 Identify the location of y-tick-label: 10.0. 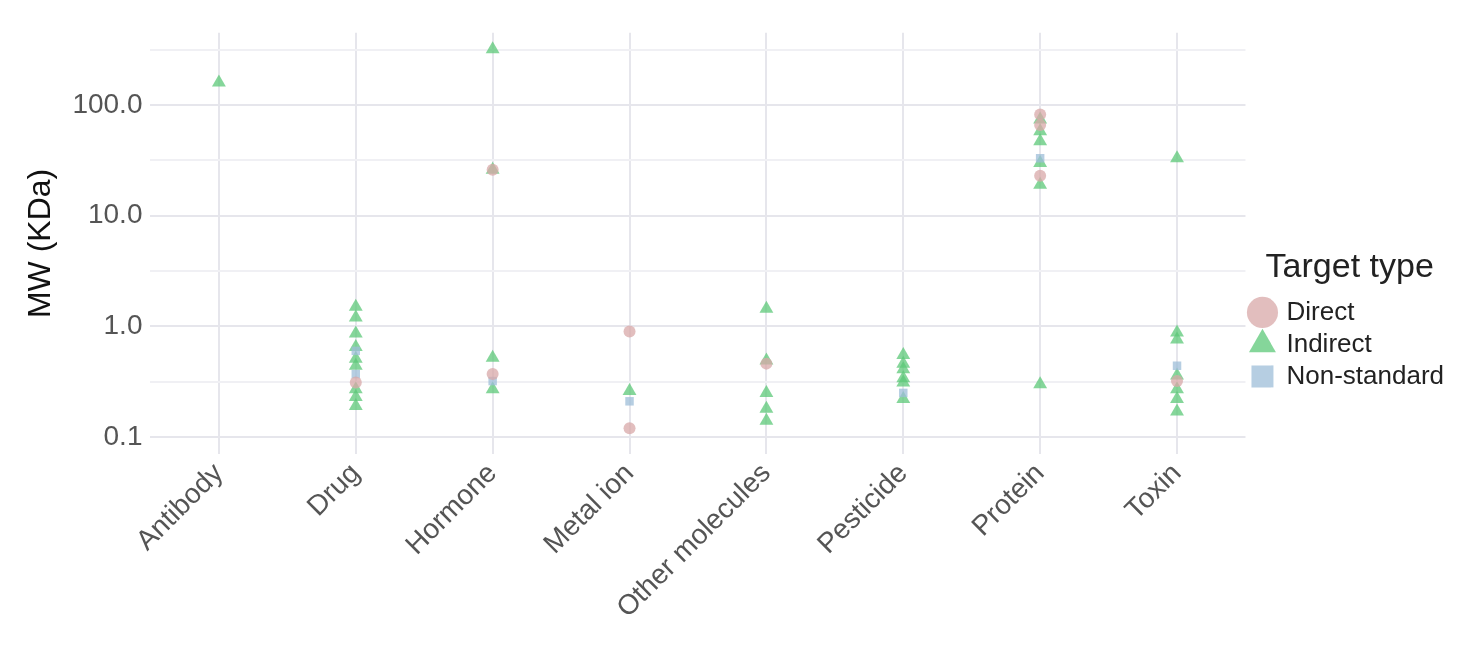
(115, 214).